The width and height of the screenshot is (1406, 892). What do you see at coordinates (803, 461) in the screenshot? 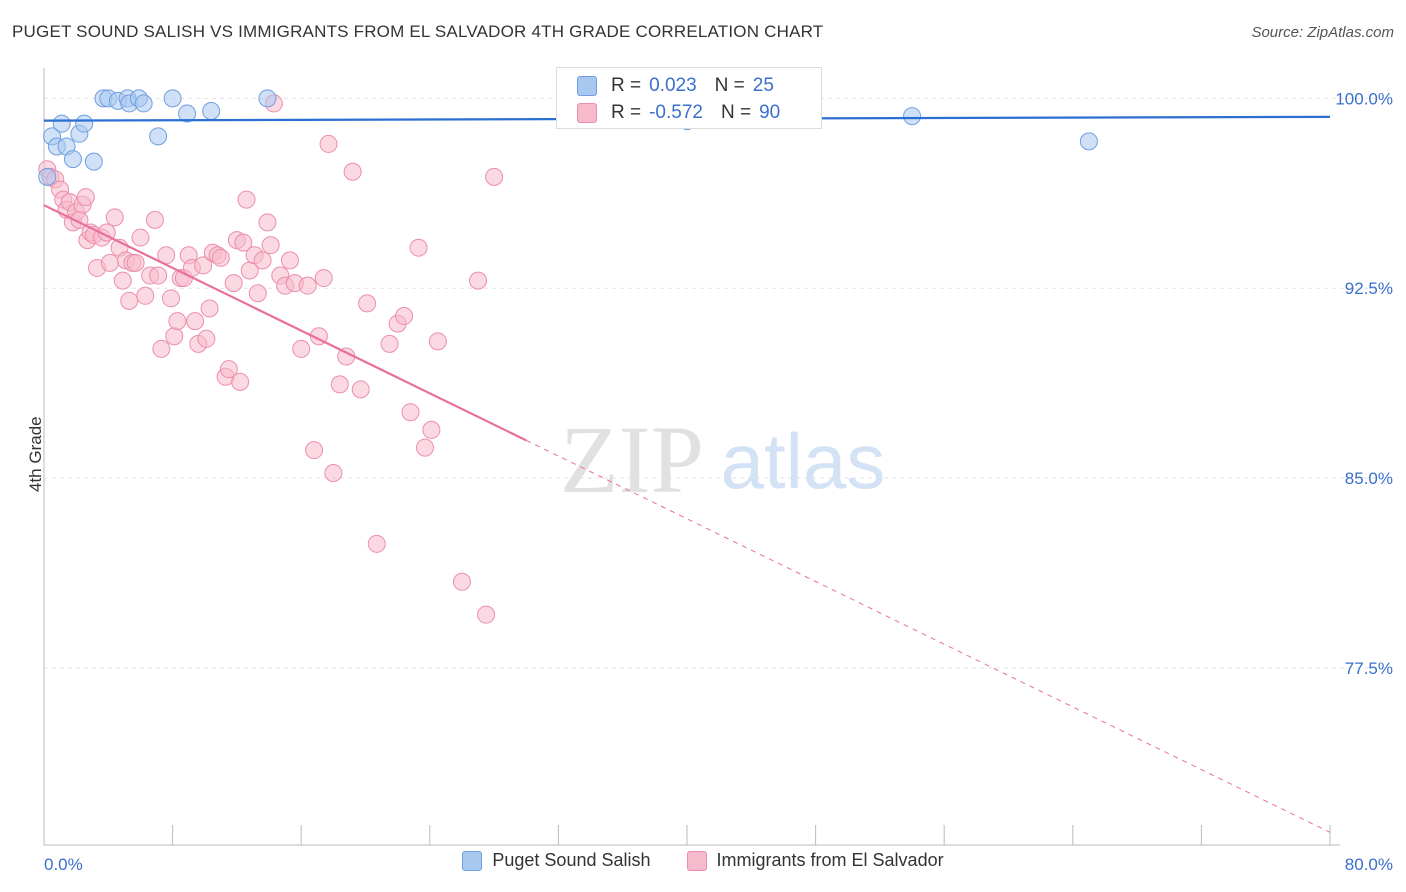
I see `watermark-atlas: atlas` at bounding box center [803, 461].